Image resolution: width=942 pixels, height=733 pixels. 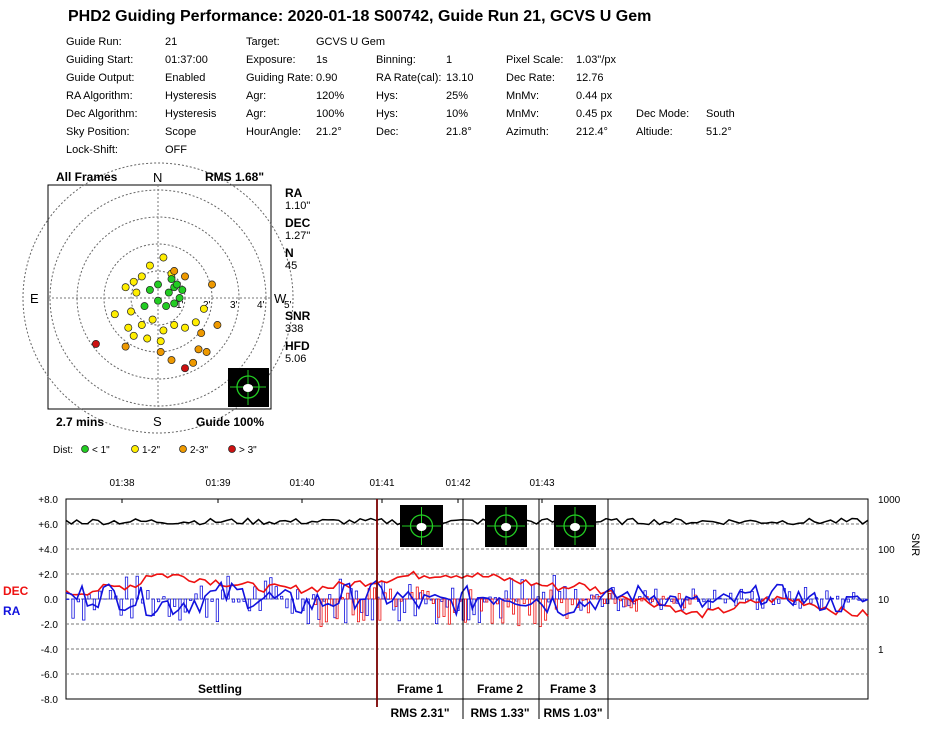 I want to click on info-value: GCVS U Gem, so click(x=351, y=42).